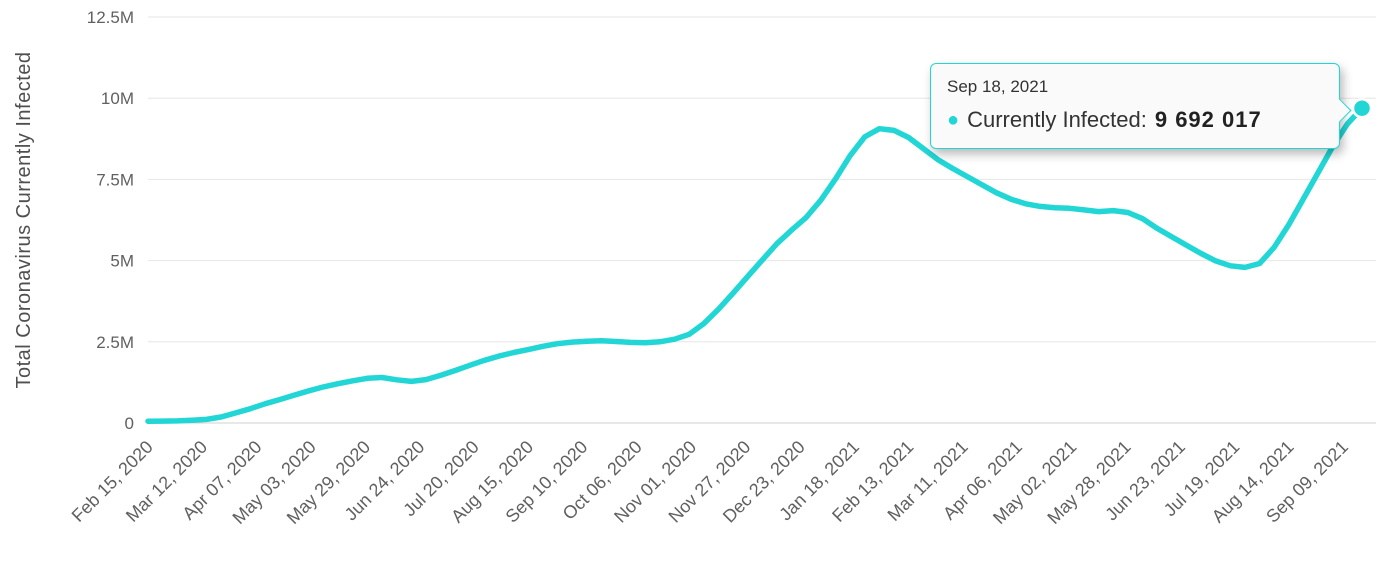 This screenshot has width=1389, height=565. Describe the element at coordinates (953, 120) in the screenshot. I see `series-marker-icon: ●` at that location.